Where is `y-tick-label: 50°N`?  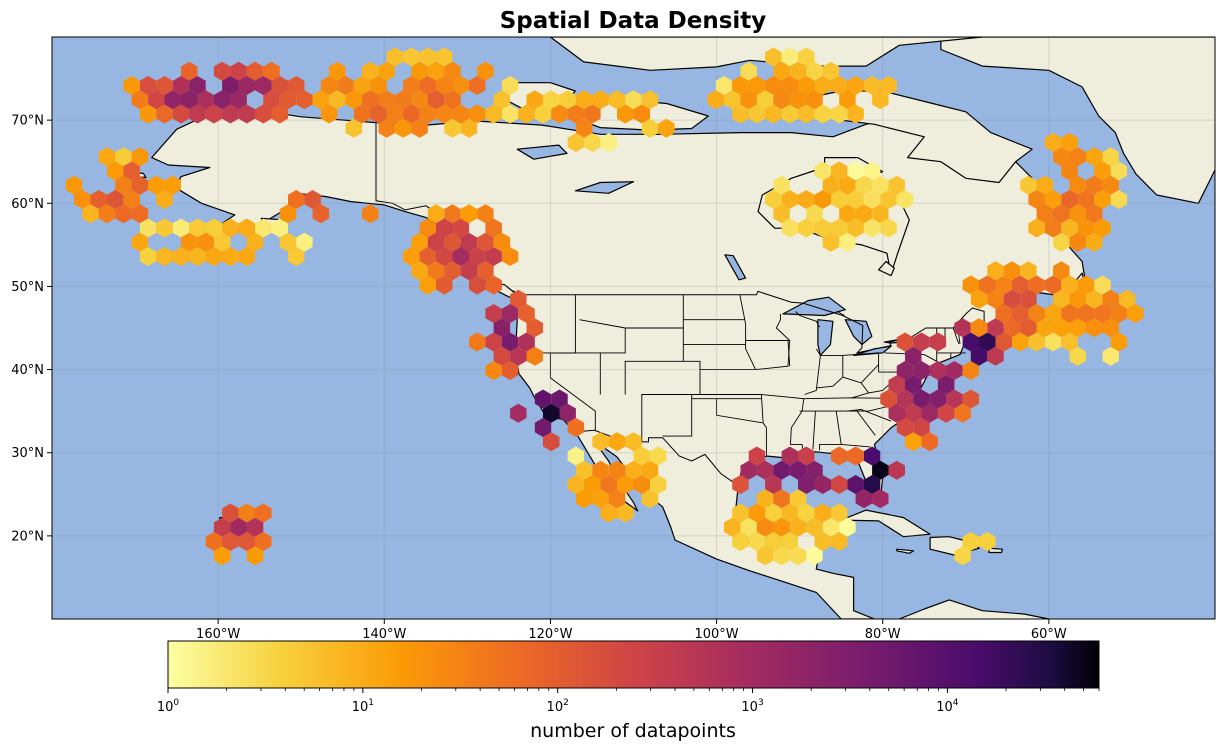
y-tick-label: 50°N is located at coordinates (27, 287).